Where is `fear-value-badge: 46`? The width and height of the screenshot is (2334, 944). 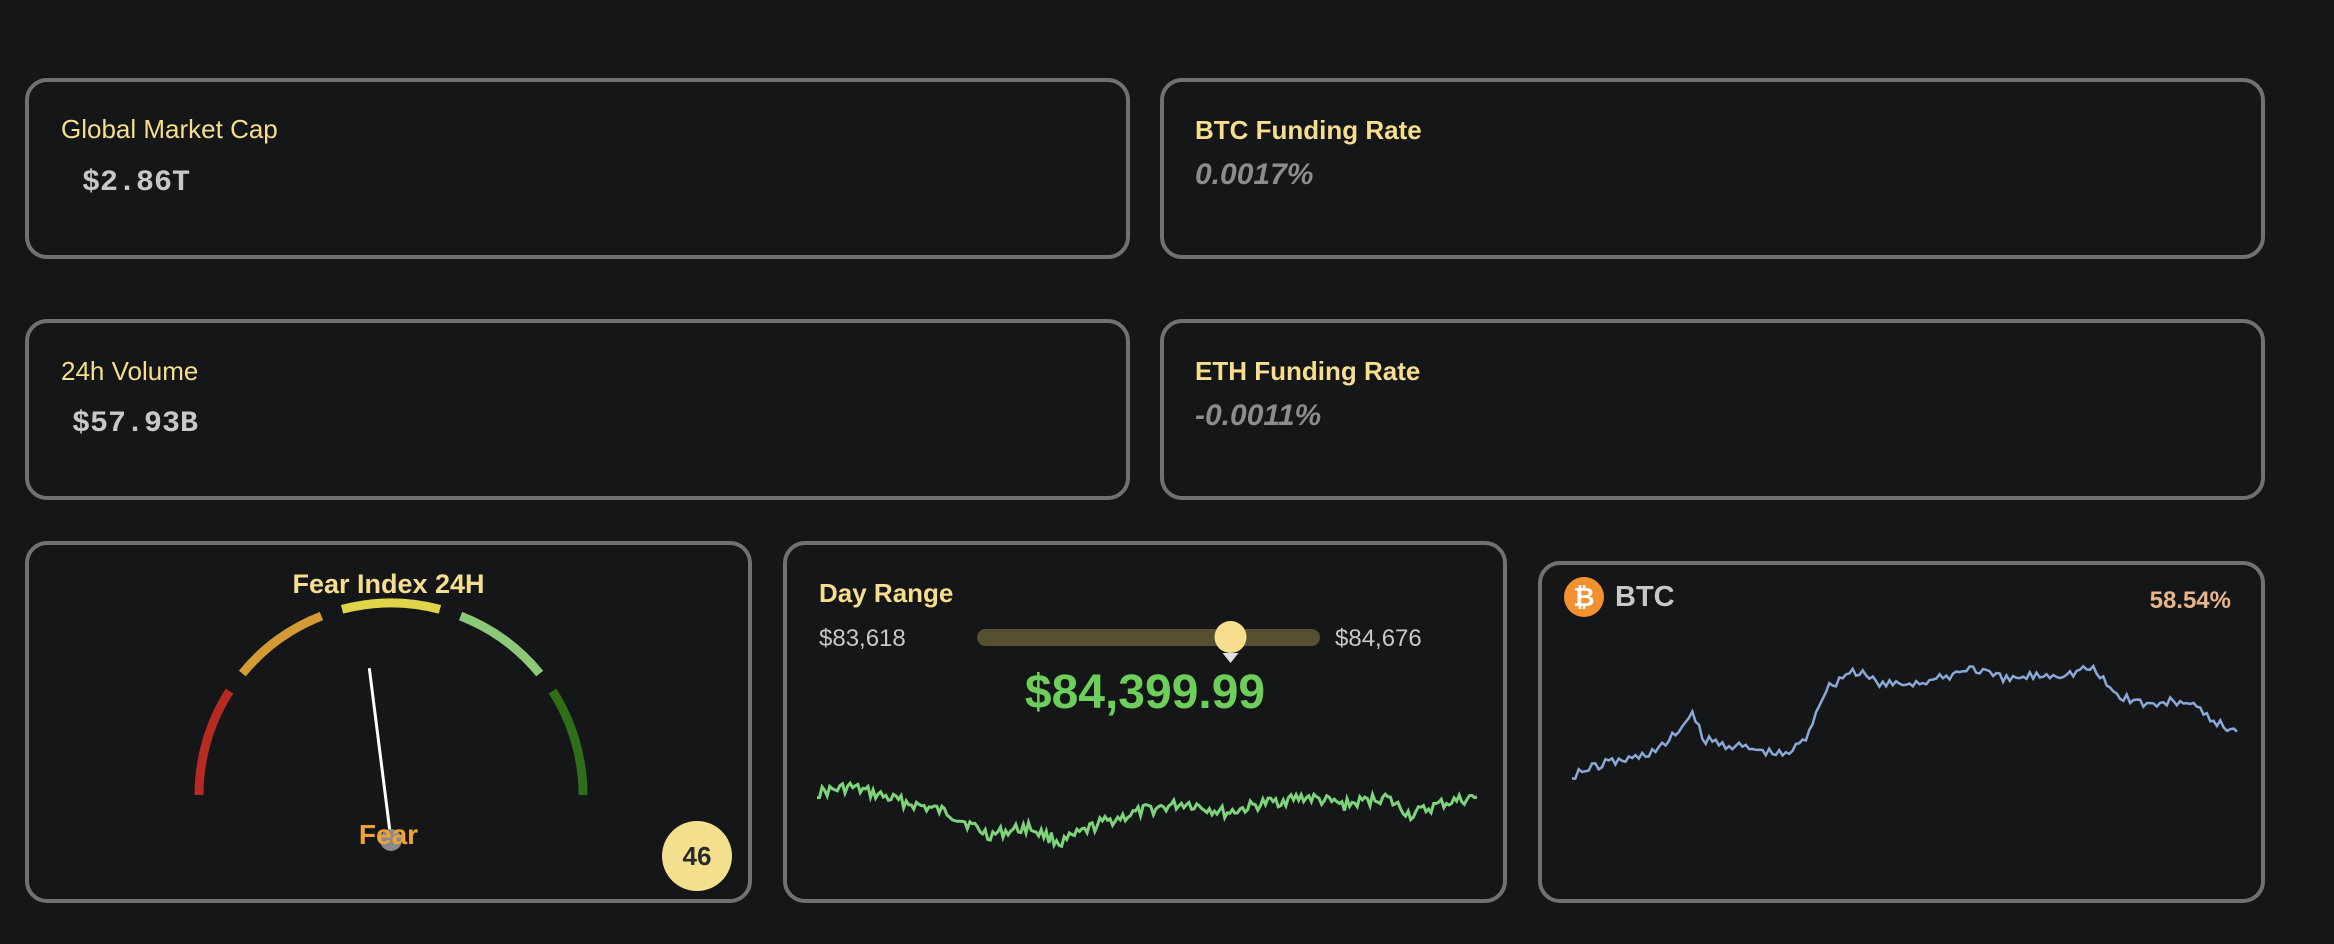
fear-value-badge: 46 is located at coordinates (697, 856).